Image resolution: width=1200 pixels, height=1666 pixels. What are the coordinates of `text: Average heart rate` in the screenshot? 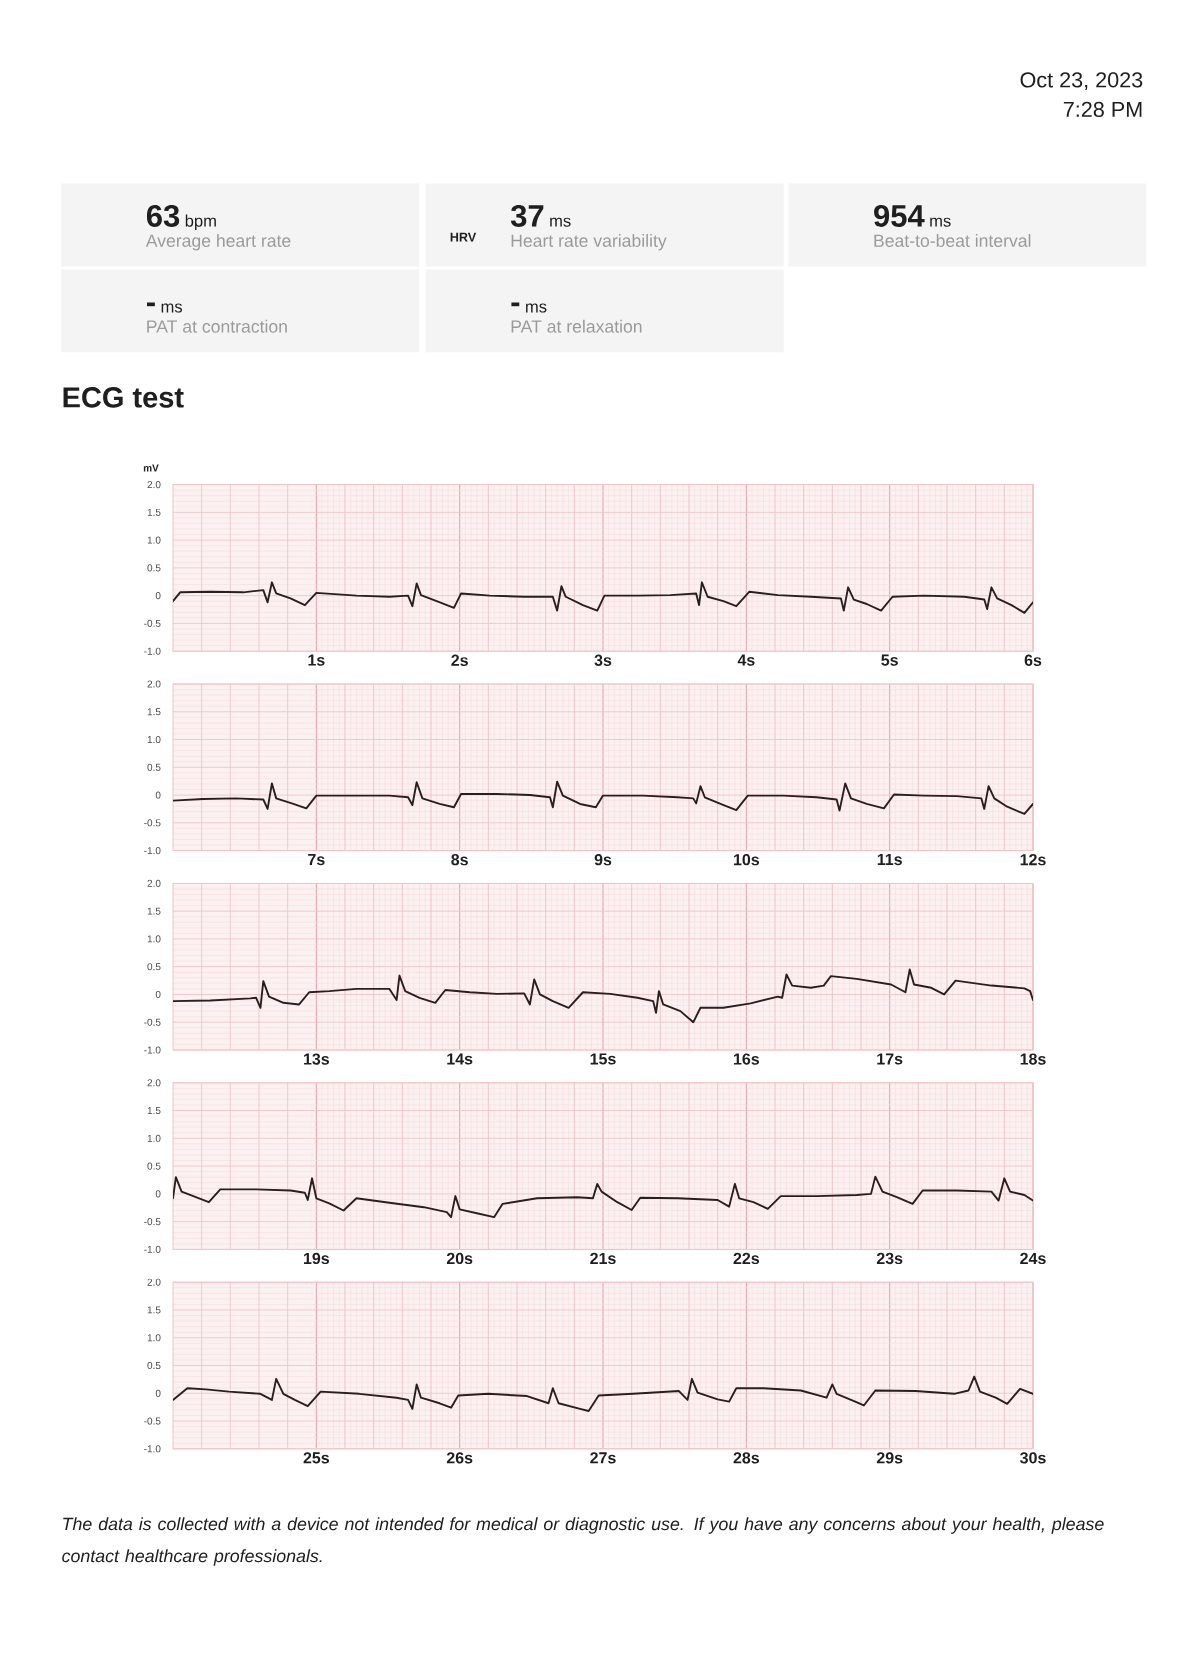 It's located at (218, 242).